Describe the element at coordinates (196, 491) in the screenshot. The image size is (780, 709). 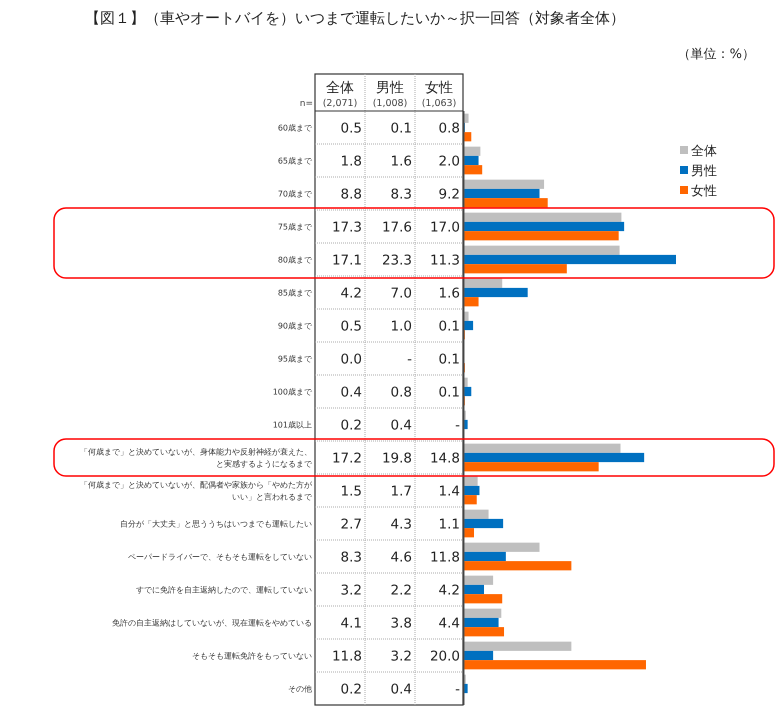
I see `y-tick-label: 「何歳まで」と決めていないが、配偶者や家族から「やめた方がいい」と言われるまで` at that location.